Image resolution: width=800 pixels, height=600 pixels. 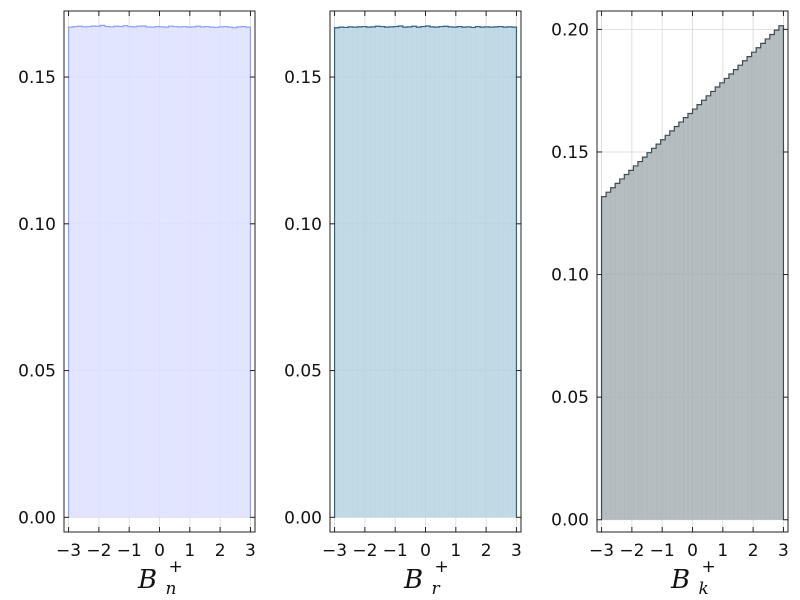 What do you see at coordinates (436, 589) in the screenshot?
I see `x-axis-title-subscript: r` at bounding box center [436, 589].